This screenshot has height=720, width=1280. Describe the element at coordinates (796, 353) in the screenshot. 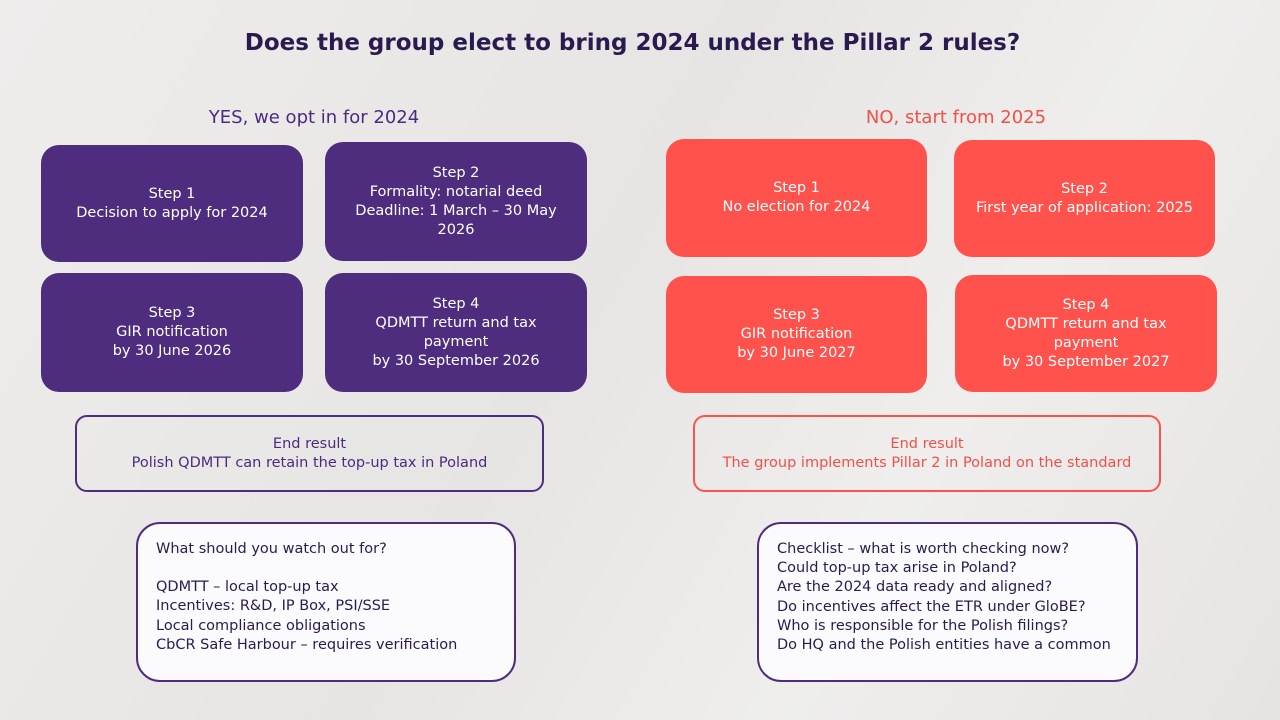

I see `step-line: by 30 June 2027` at that location.